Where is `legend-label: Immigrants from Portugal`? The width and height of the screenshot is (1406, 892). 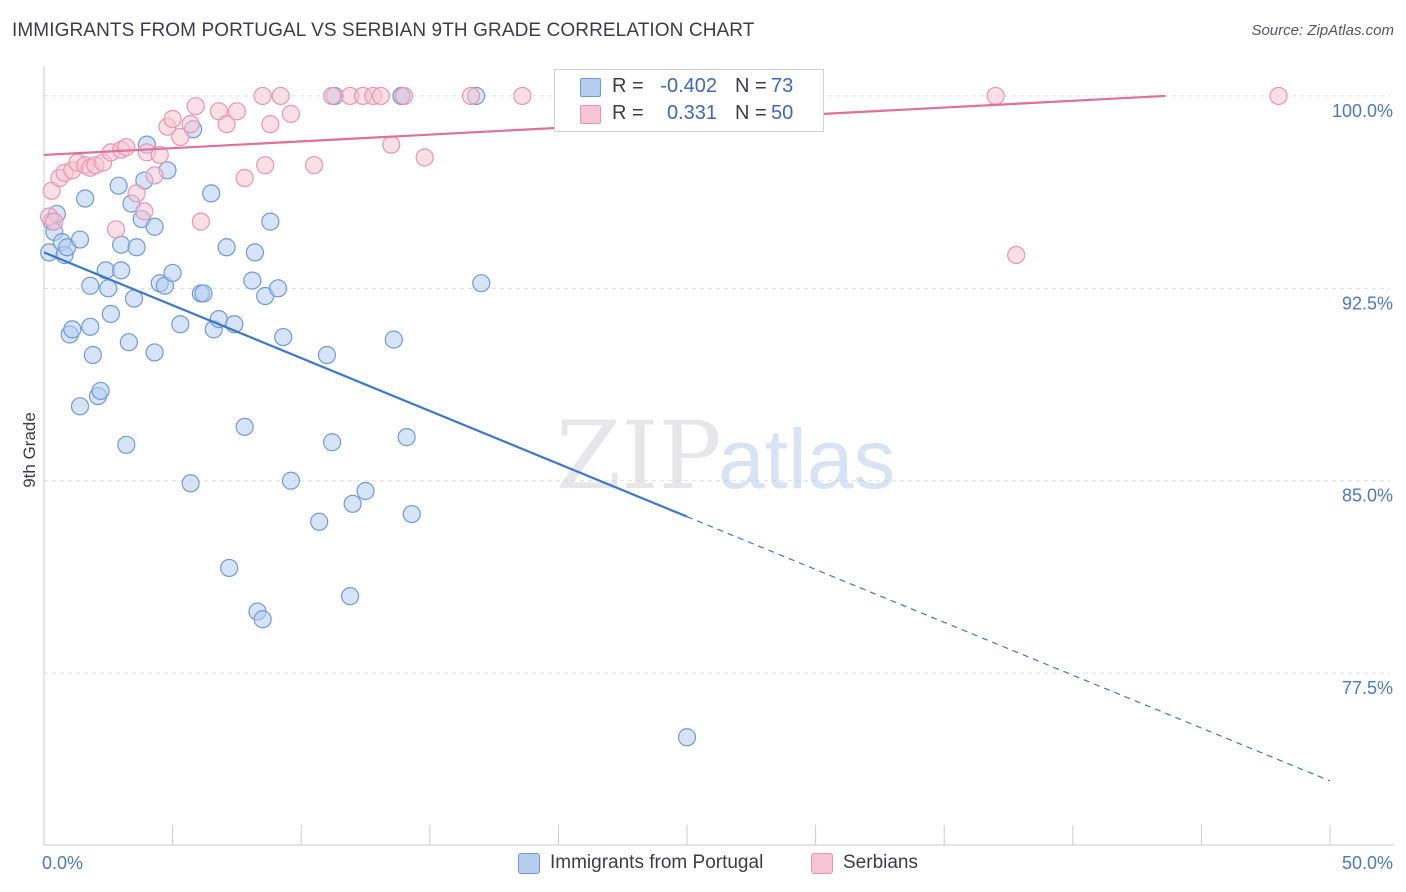 legend-label: Immigrants from Portugal is located at coordinates (657, 862).